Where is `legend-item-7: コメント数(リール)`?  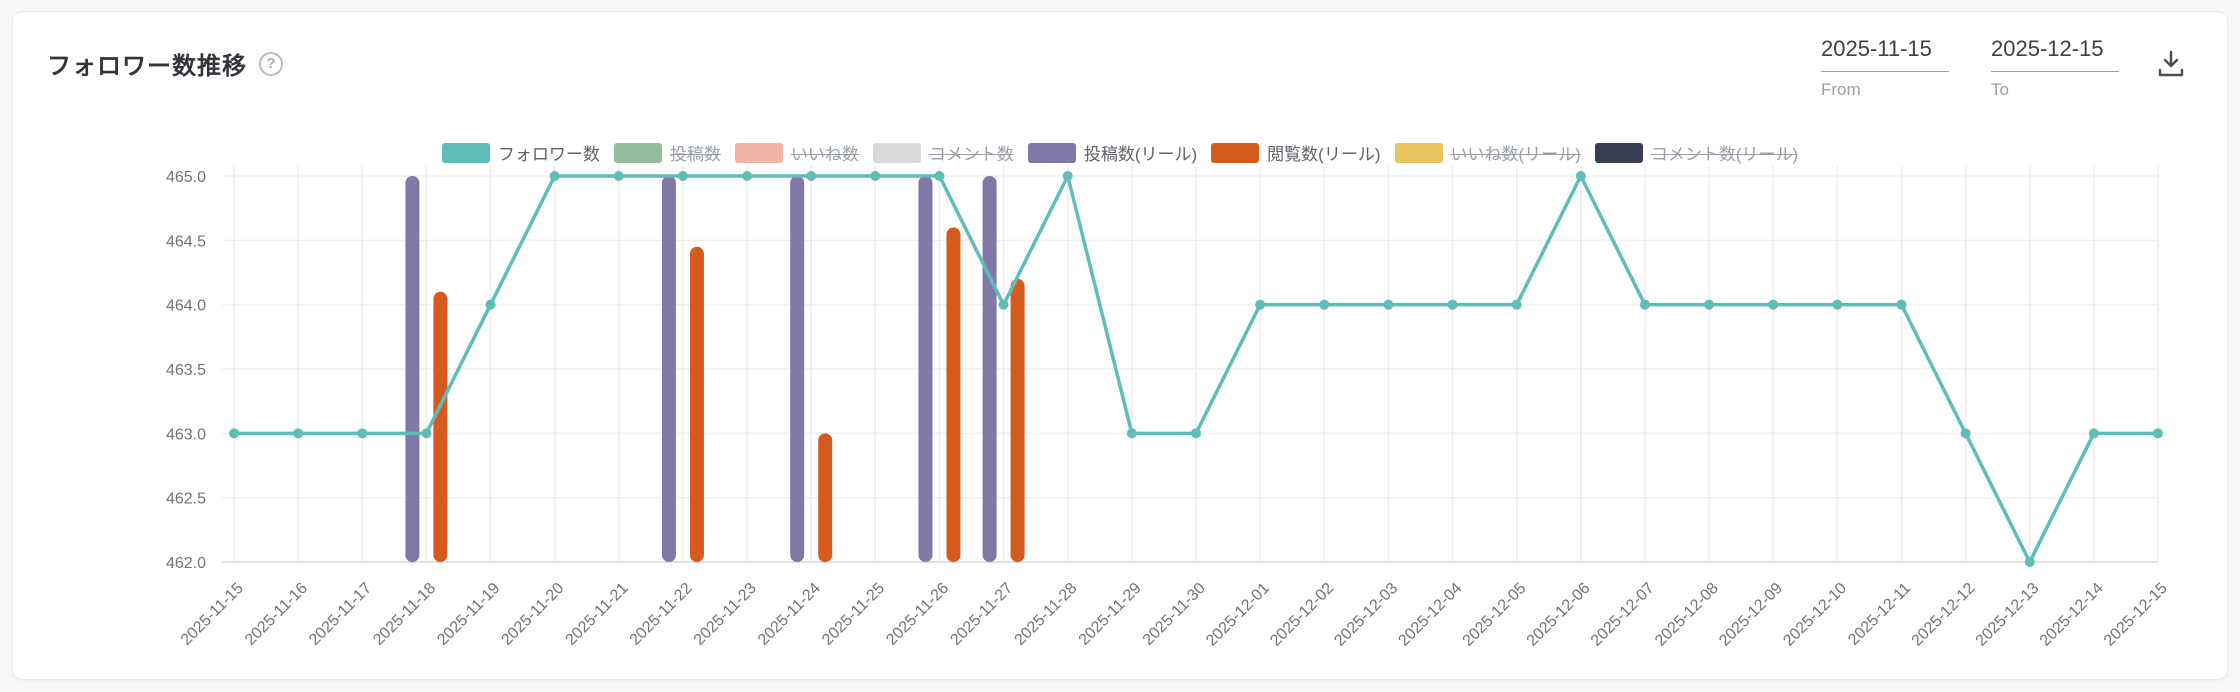
legend-item-7: コメント数(リール) is located at coordinates (1696, 152).